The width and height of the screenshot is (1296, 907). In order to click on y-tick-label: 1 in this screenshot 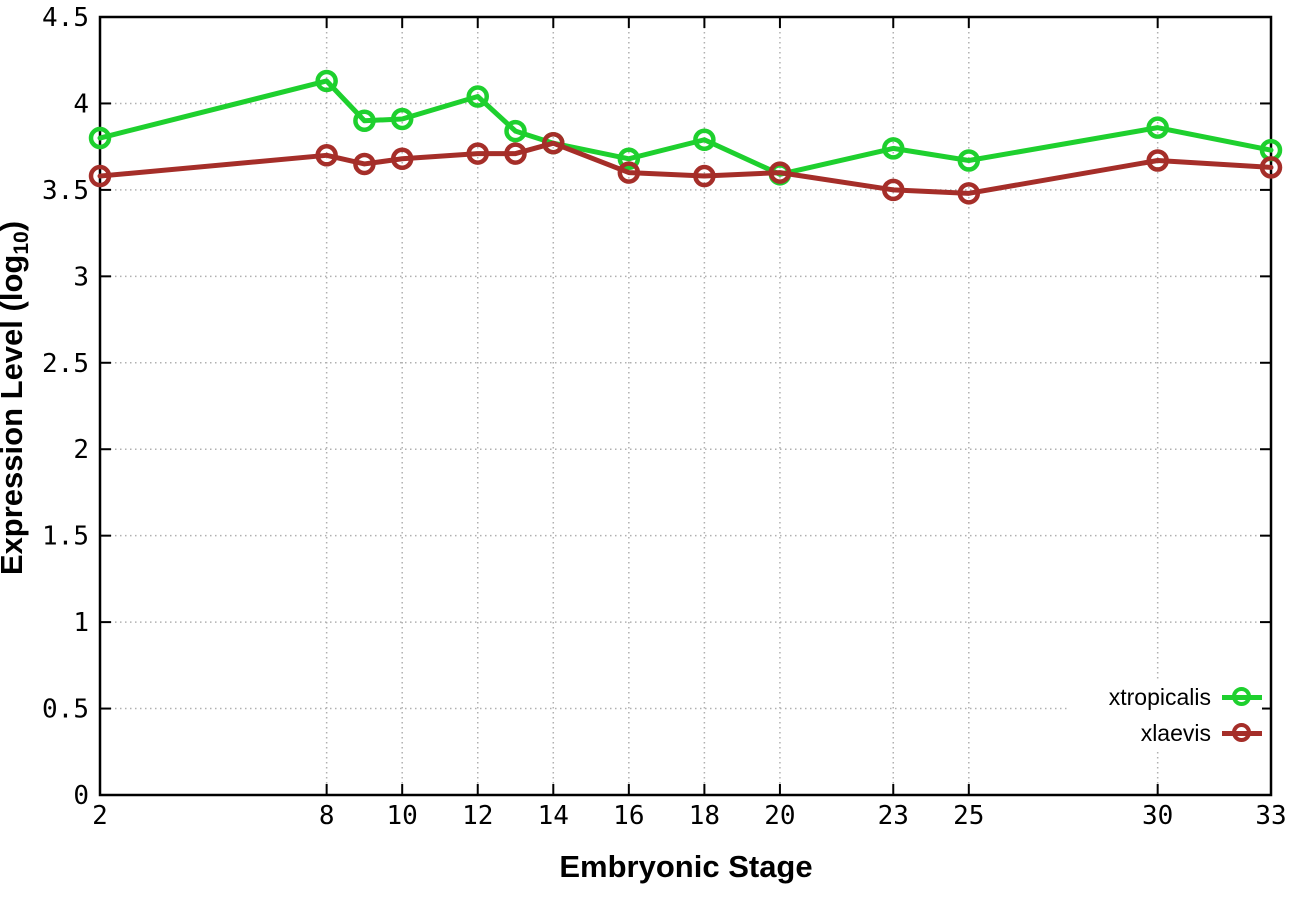, I will do `click(81, 623)`.